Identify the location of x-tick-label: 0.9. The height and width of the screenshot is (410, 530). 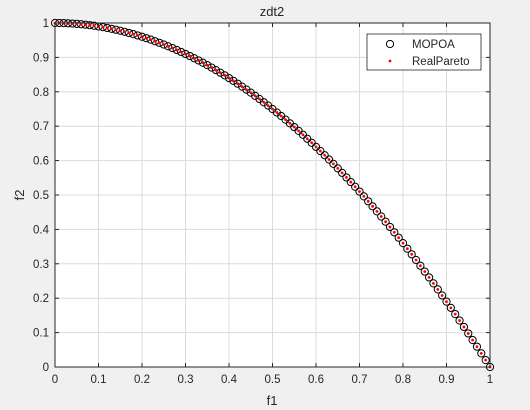
(447, 380).